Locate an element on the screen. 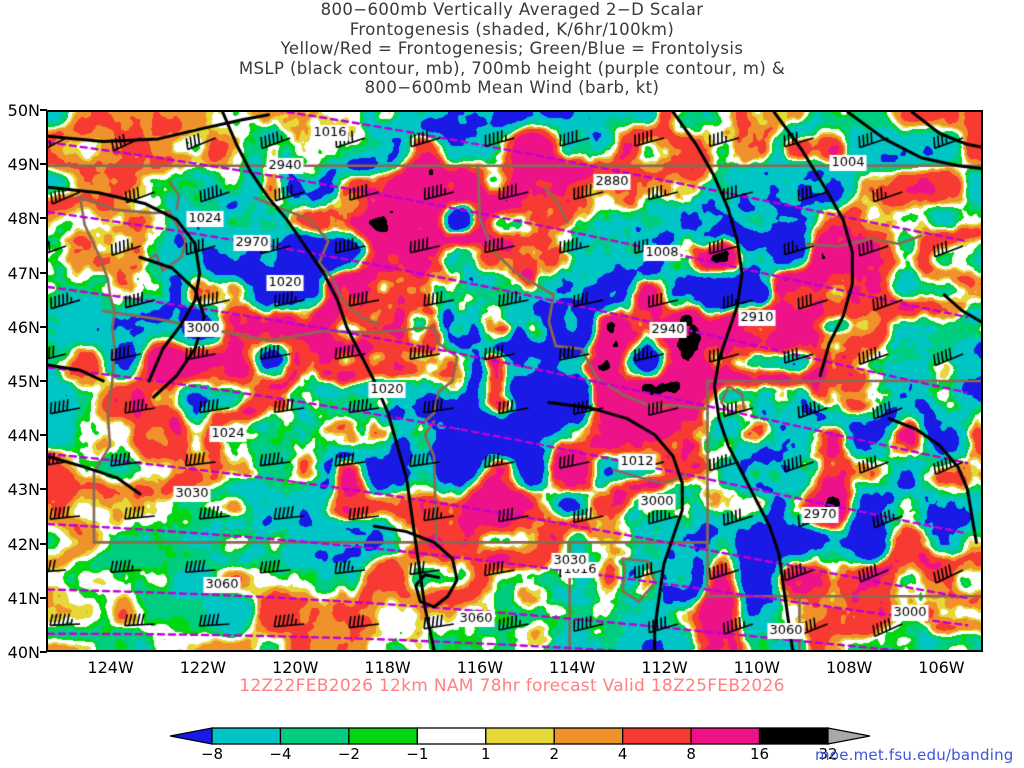  colorbar: −8 −4 −2 −1 1 2 4 8 16 32 is located at coordinates (520, 746).